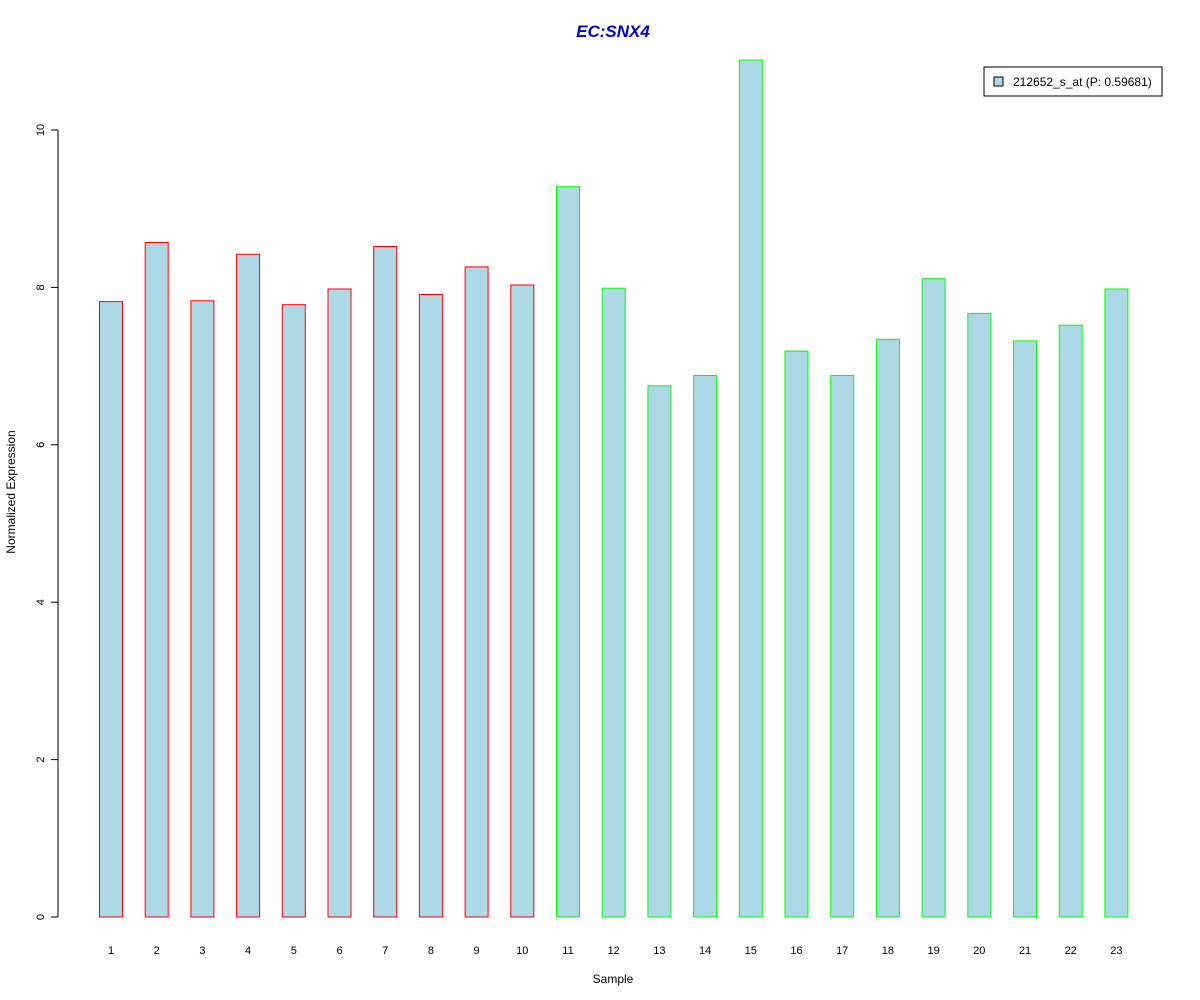 Image resolution: width=1200 pixels, height=1000 pixels. I want to click on x-axis-tick-label: 8, so click(431, 951).